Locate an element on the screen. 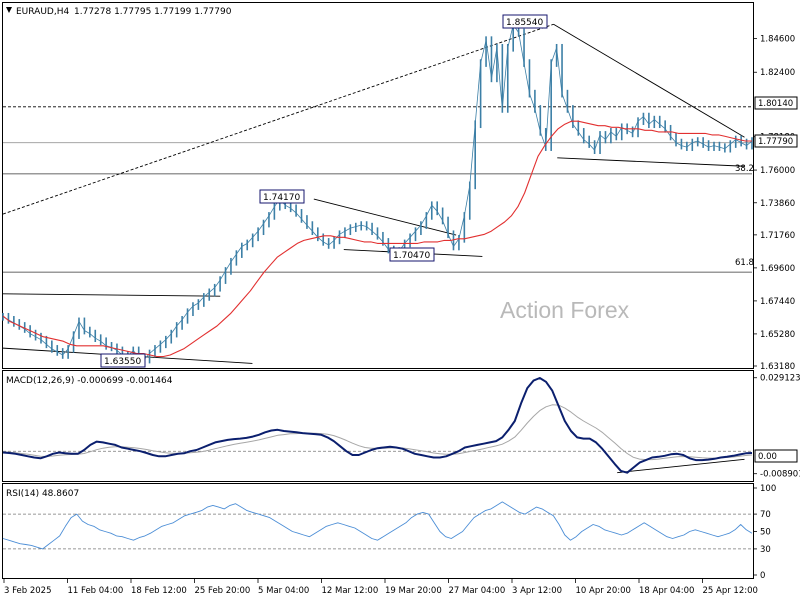 This screenshot has height=600, width=800. mid-low-label: 1.70470 is located at coordinates (411, 256).